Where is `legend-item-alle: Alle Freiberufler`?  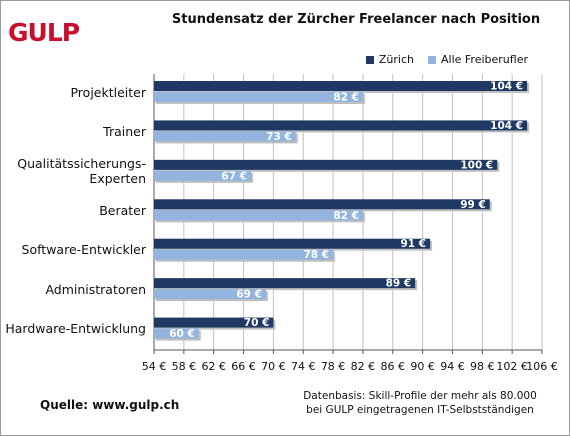
legend-item-alle: Alle Freiberufler is located at coordinates (478, 59).